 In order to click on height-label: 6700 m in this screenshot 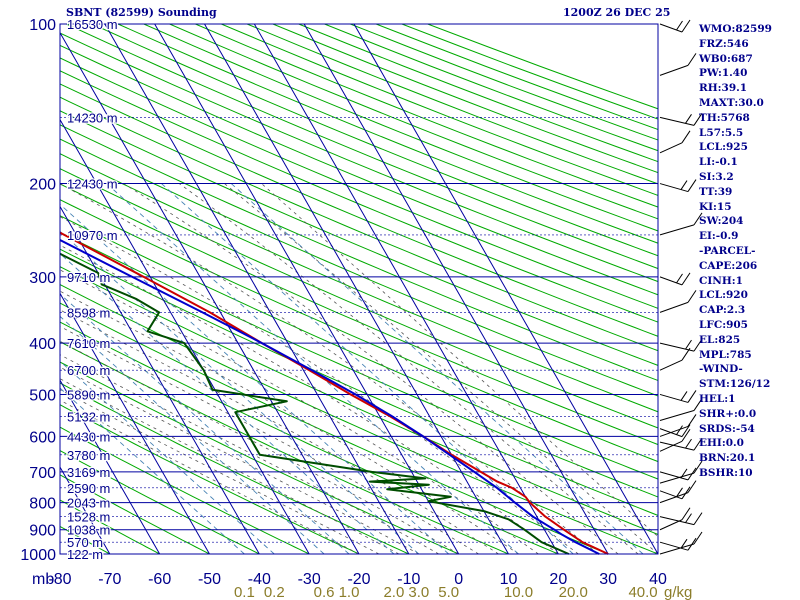, I will do `click(88, 370)`.